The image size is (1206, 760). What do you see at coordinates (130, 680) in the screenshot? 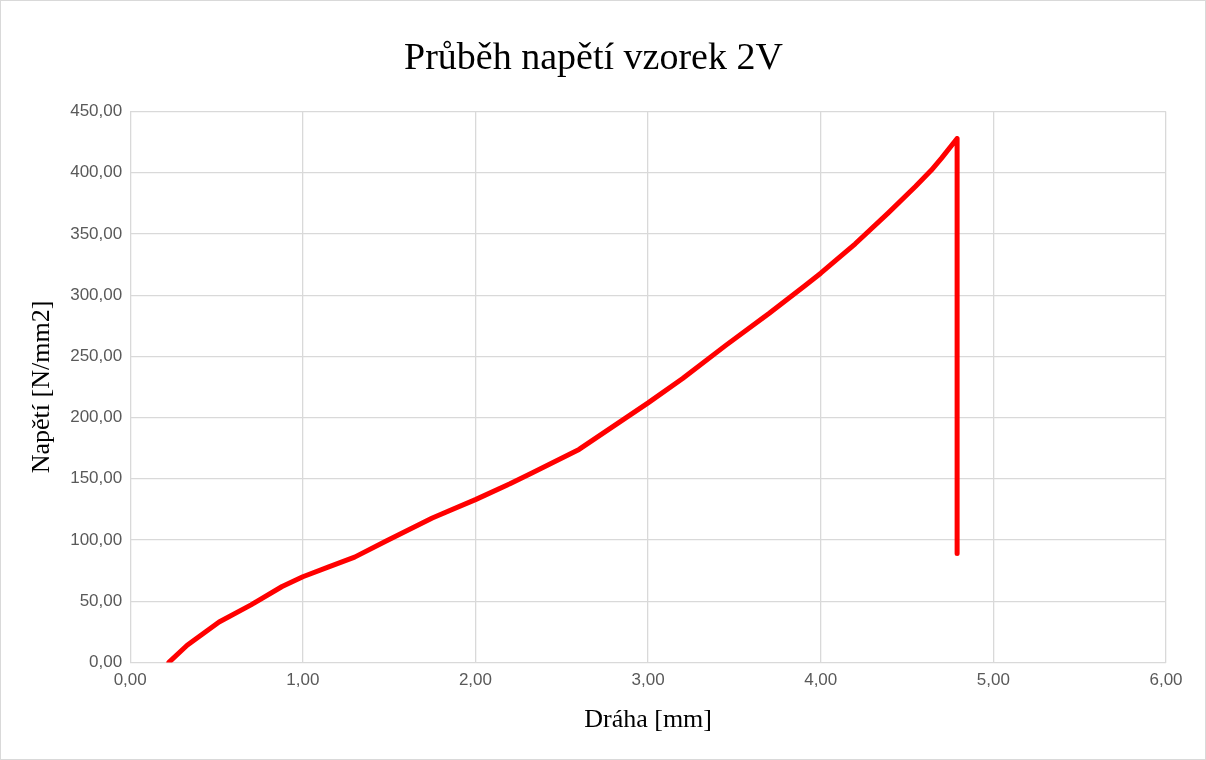
I see `x-tick-label: 0,00` at bounding box center [130, 680].